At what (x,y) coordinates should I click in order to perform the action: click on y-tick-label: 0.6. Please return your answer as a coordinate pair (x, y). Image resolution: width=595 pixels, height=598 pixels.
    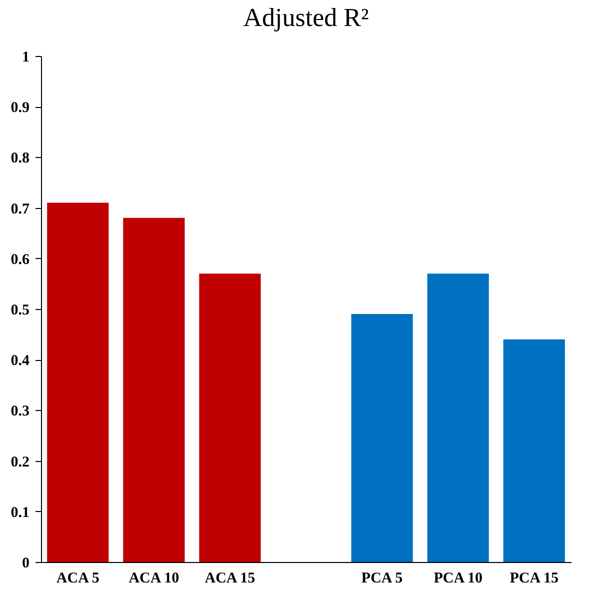
    Looking at the image, I should click on (20, 260).